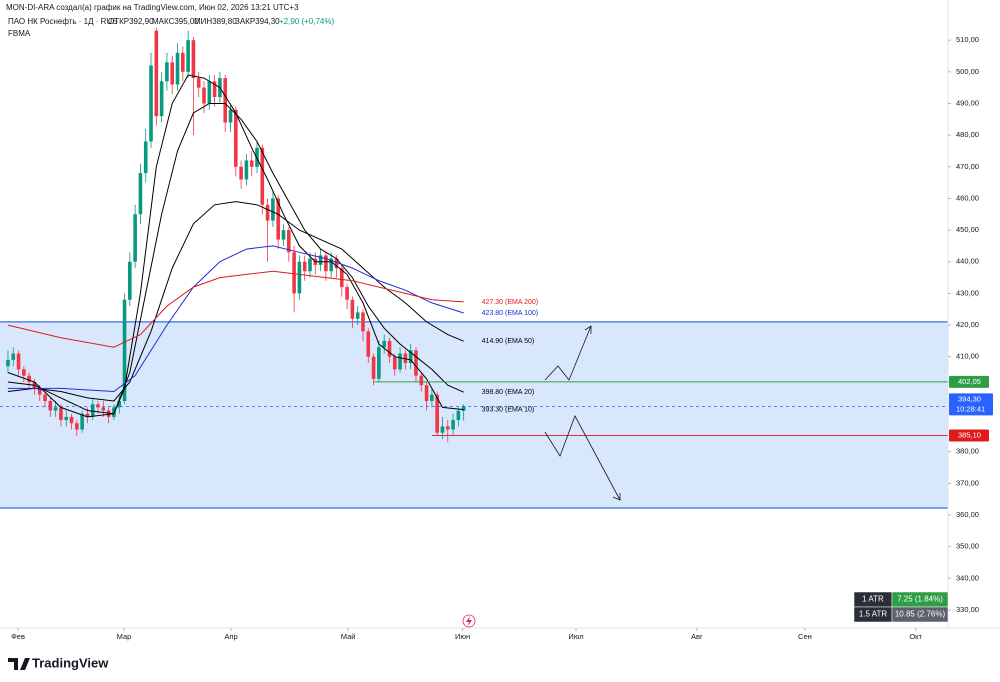  Describe the element at coordinates (348, 636) in the screenshot. I see `x-tick-label: Май` at that location.